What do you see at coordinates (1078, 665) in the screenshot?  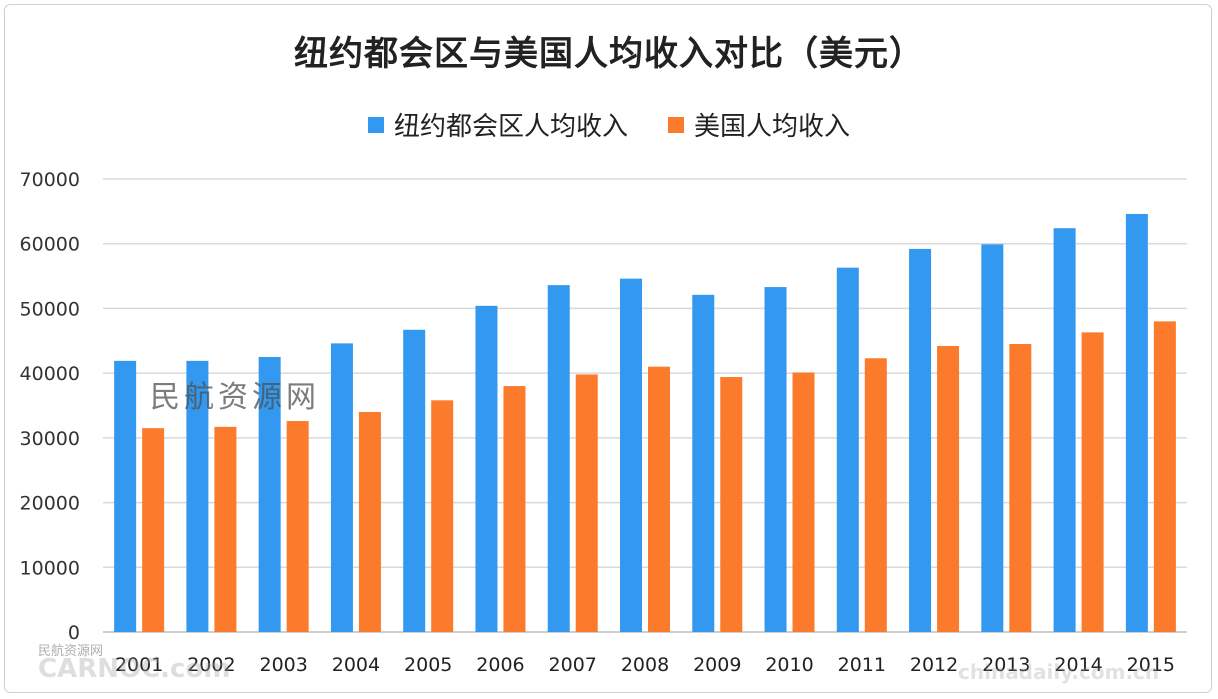 I see `x-tick-label: 2014` at bounding box center [1078, 665].